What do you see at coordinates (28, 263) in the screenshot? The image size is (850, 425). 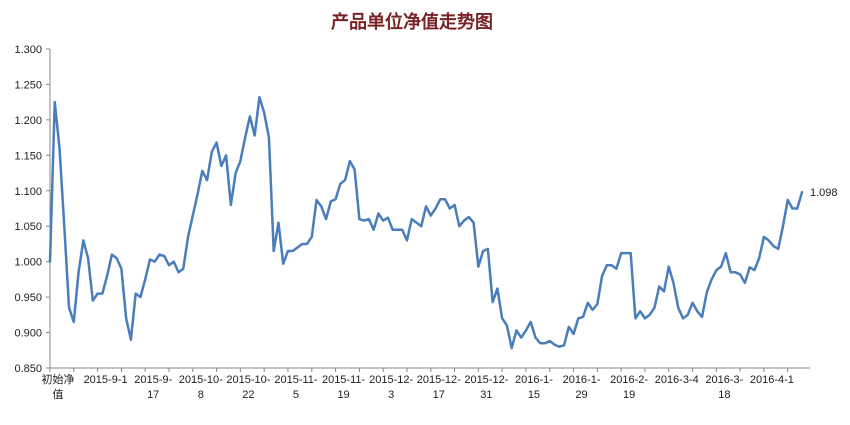 I see `y-tick-label: 1.000` at bounding box center [28, 263].